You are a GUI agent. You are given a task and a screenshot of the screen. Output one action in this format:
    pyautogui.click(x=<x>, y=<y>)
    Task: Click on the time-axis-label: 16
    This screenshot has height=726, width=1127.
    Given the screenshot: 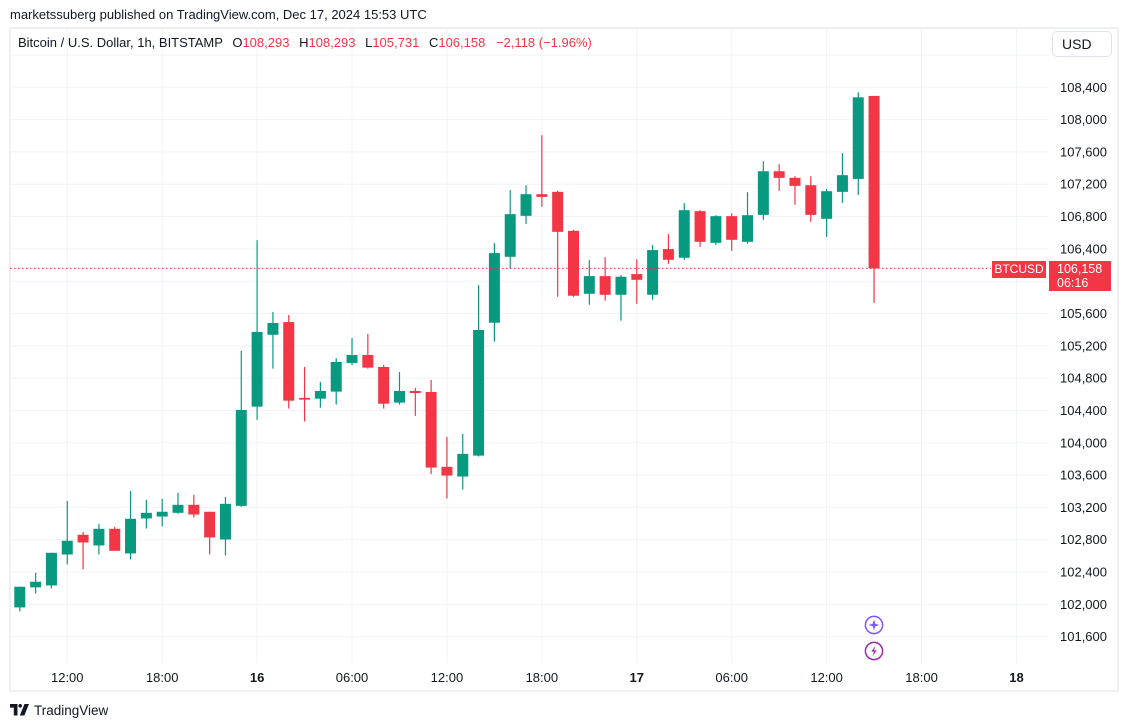 What is the action you would take?
    pyautogui.click(x=257, y=677)
    